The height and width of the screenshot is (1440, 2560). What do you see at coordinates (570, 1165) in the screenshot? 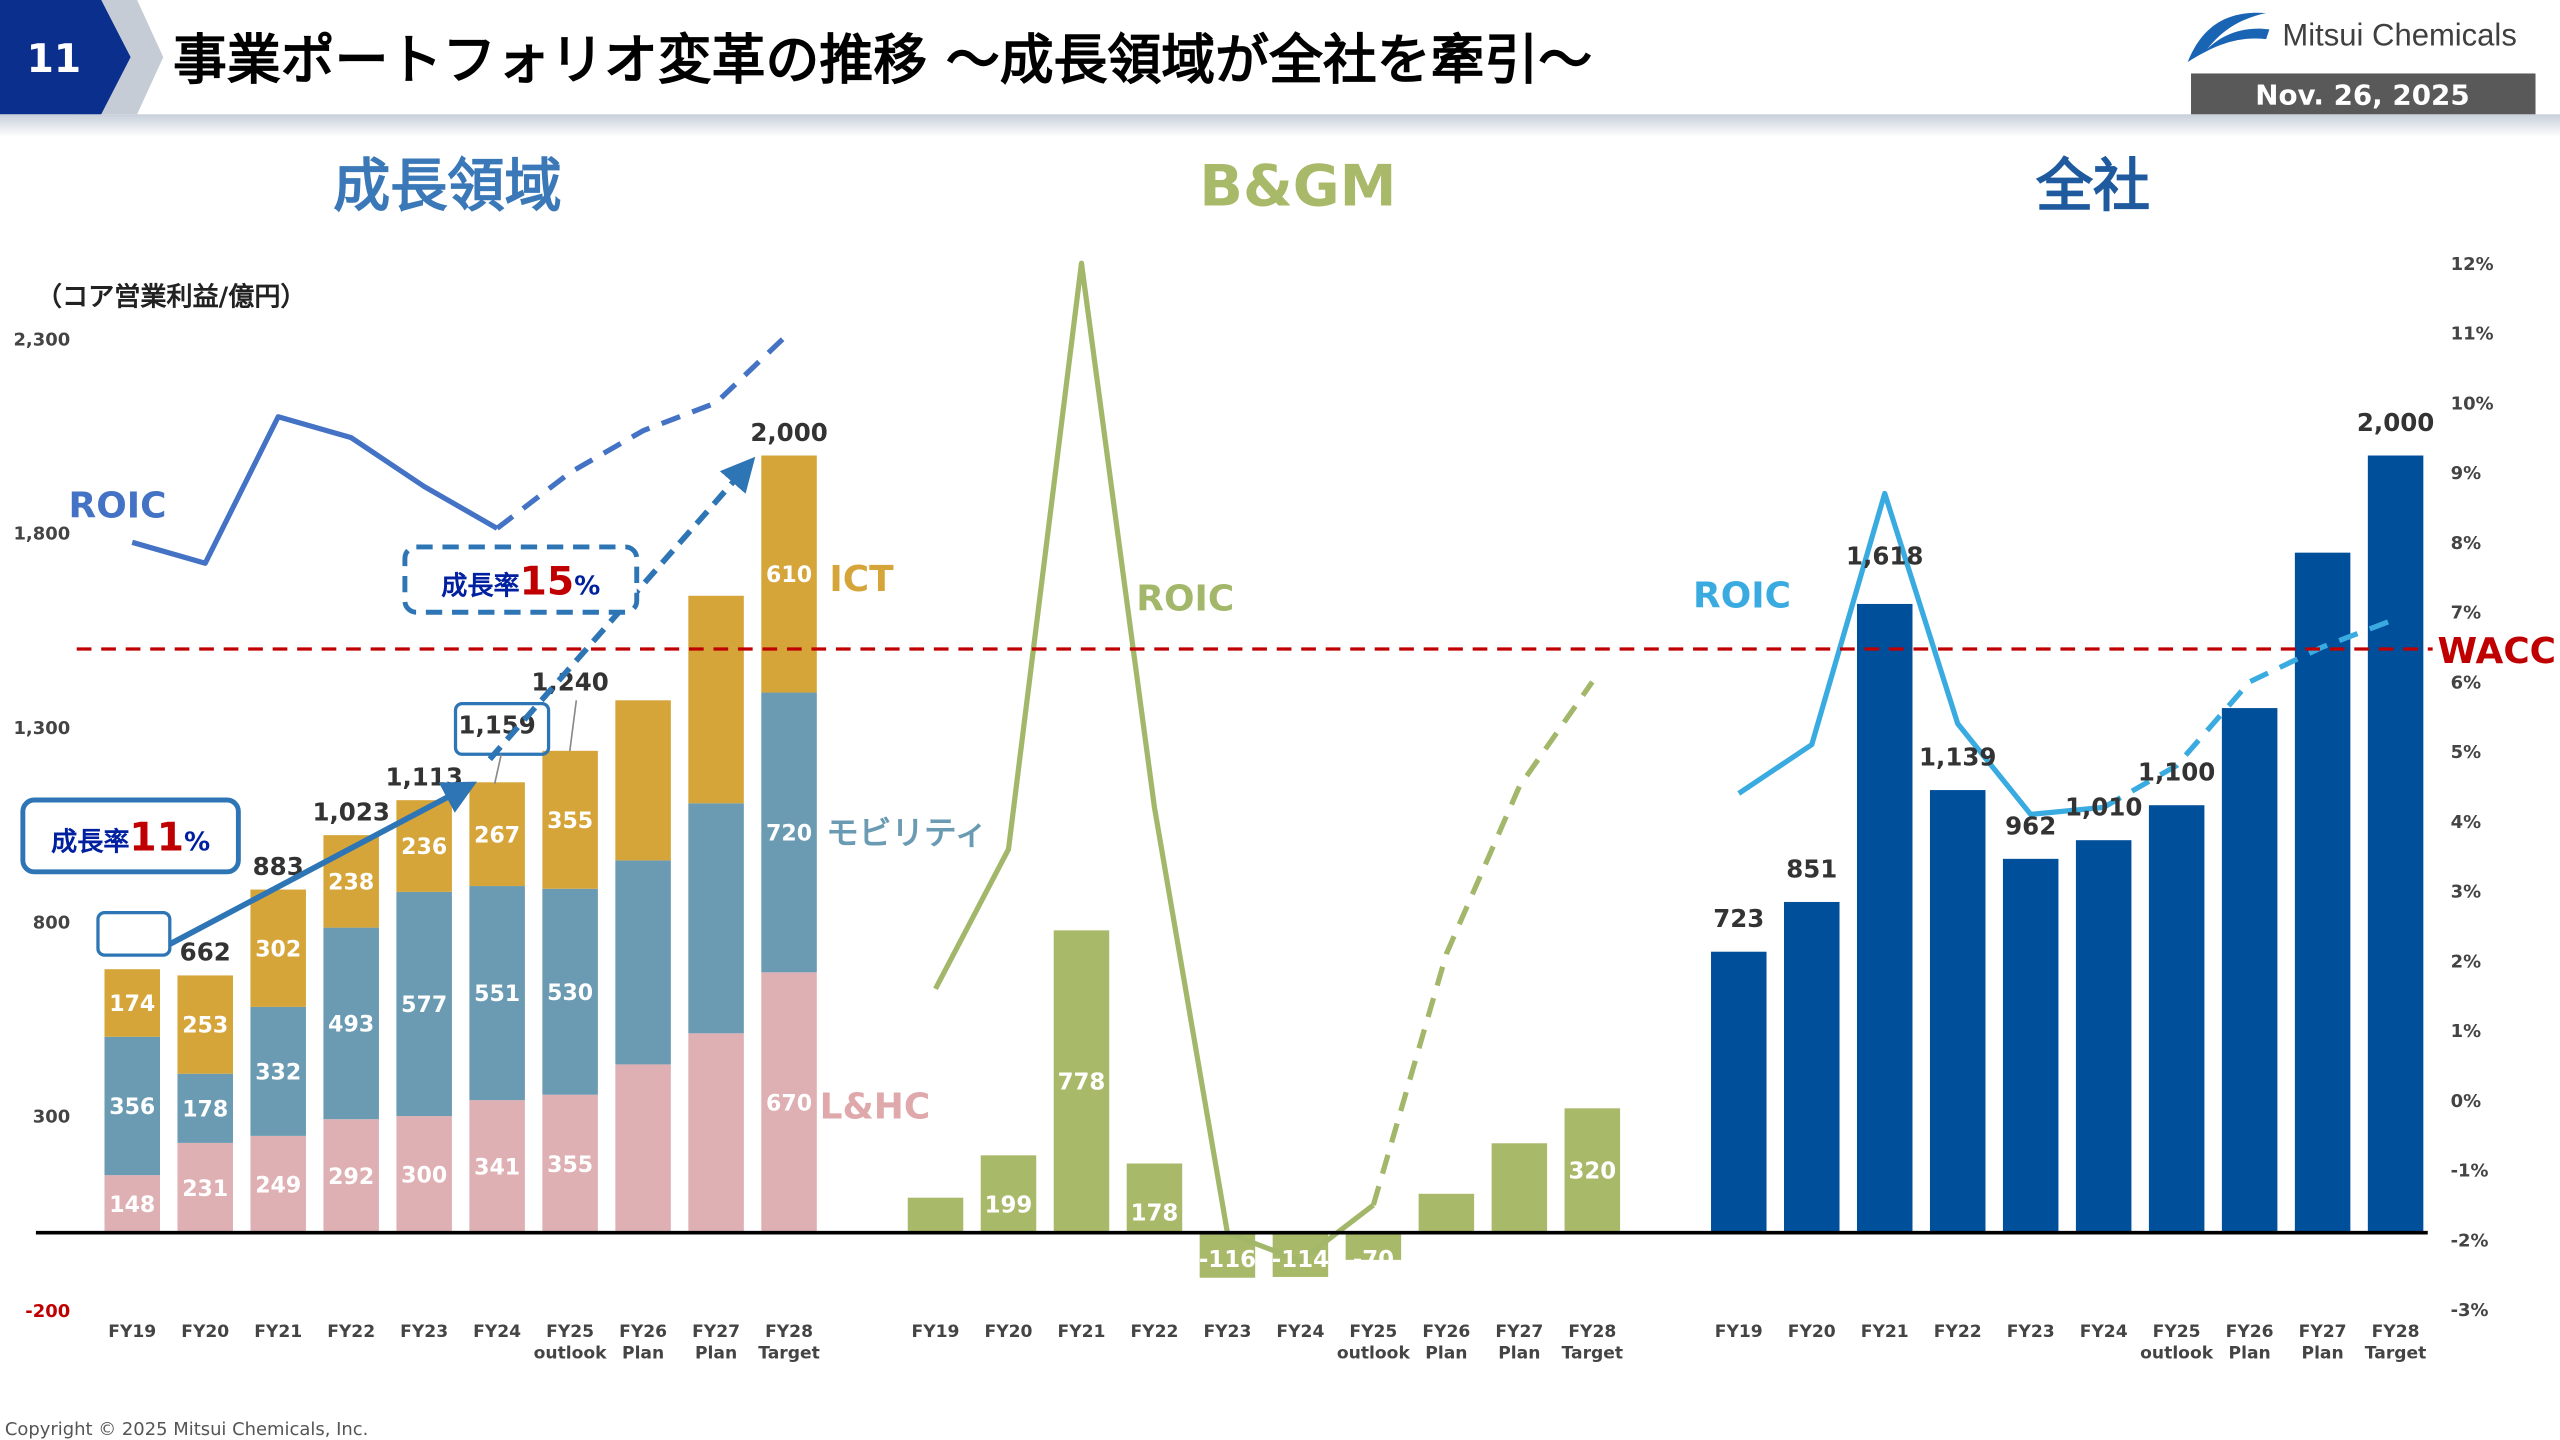
I see `segment-value-label: 355` at bounding box center [570, 1165].